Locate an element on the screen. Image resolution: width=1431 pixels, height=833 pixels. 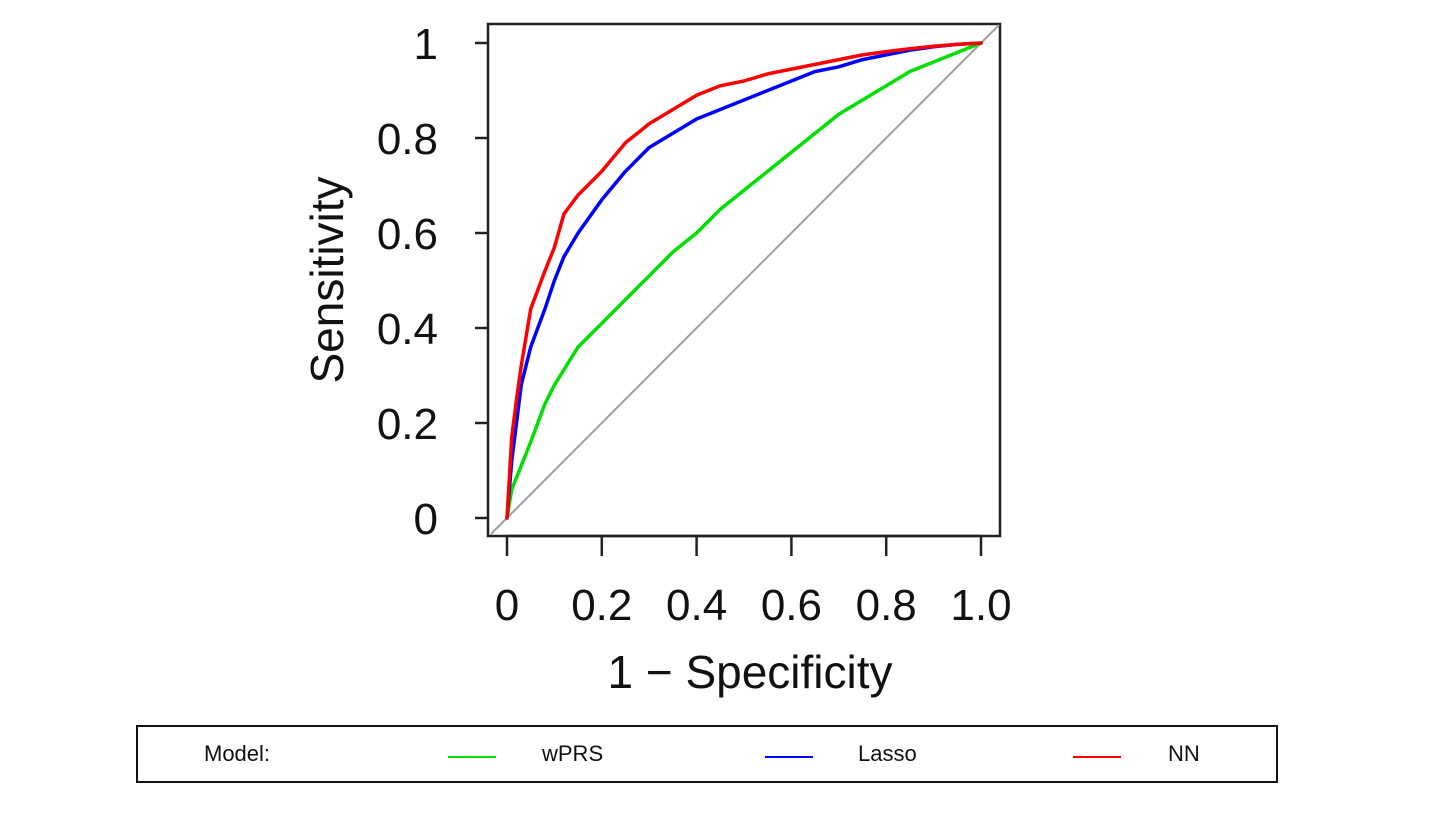
legend-title: Model: is located at coordinates (237, 753).